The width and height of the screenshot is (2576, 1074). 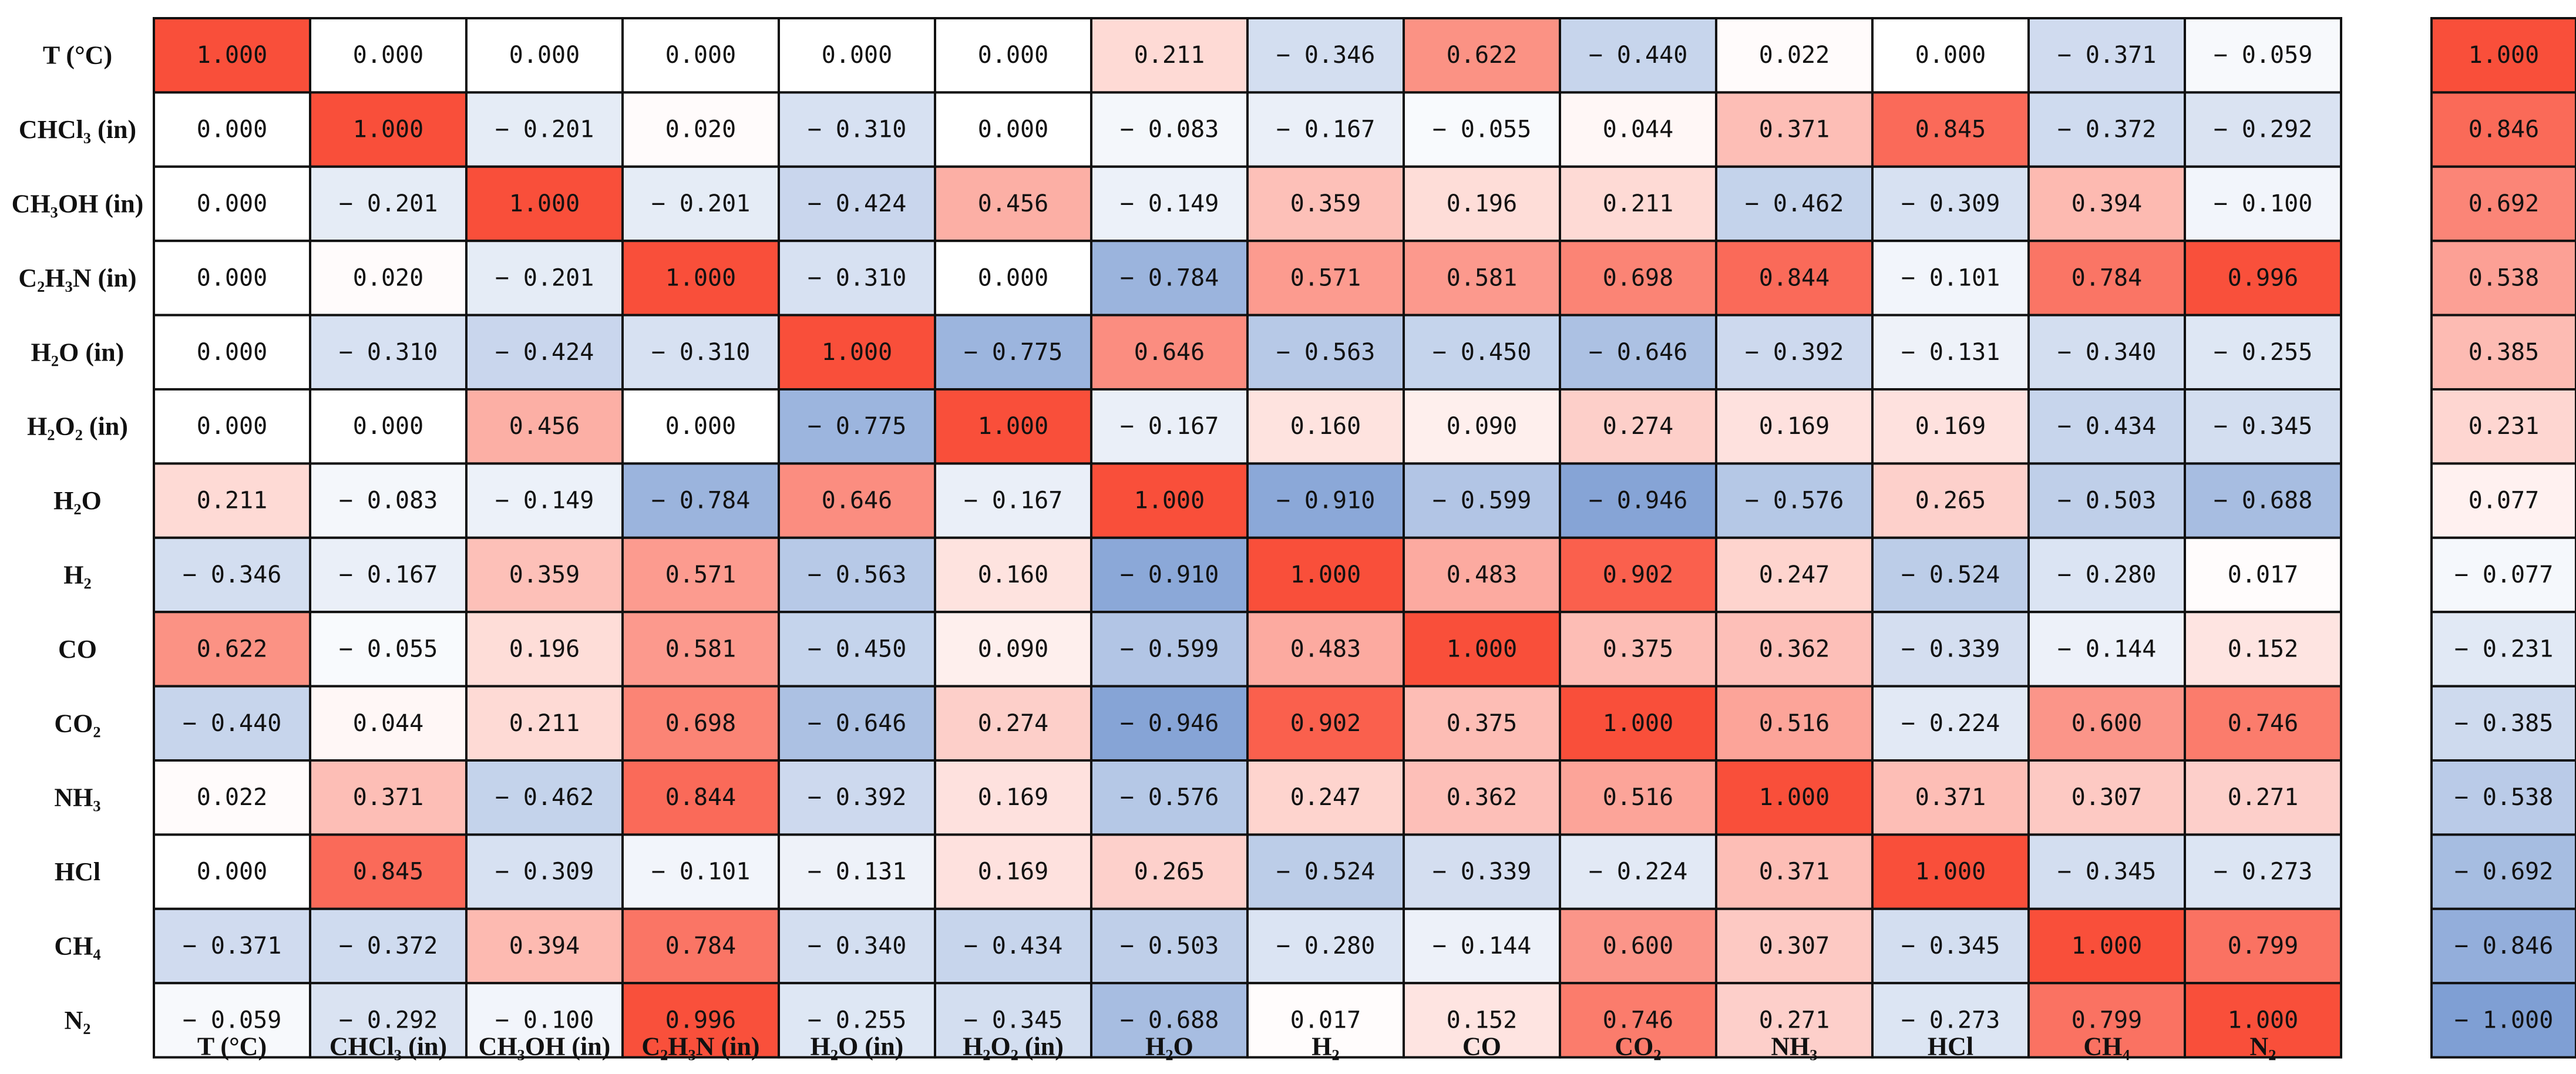 I want to click on cell-value: 0.698, so click(x=700, y=723).